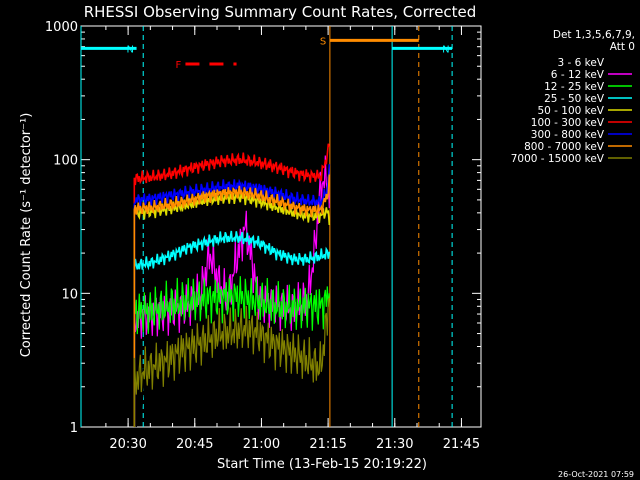 This screenshot has height=480, width=640. I want to click on legend-entry-label: 6 - 12 keV, so click(578, 75).